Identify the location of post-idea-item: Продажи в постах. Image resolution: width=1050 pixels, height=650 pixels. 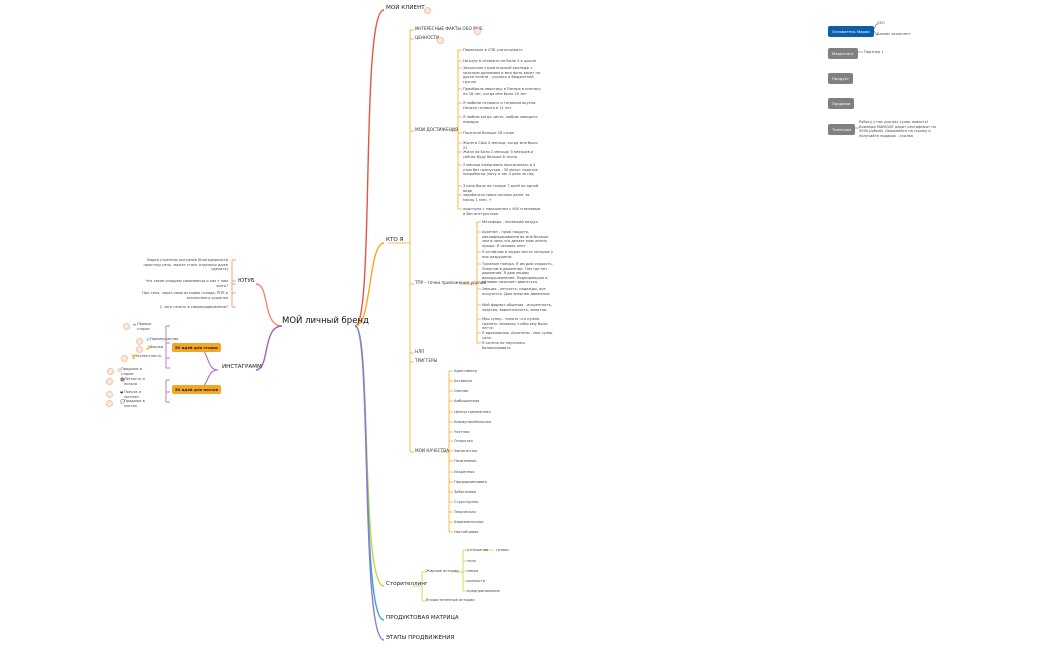
(134, 403).